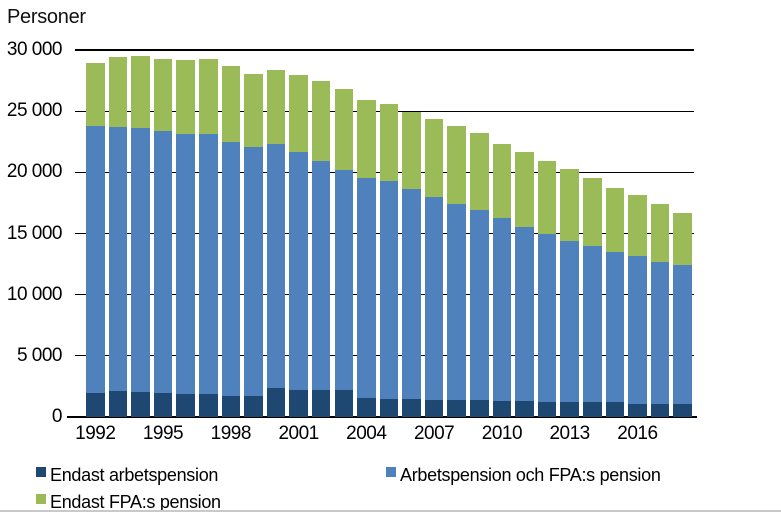  What do you see at coordinates (321, 403) in the screenshot?
I see `bar-2002-endast-arbetspension` at bounding box center [321, 403].